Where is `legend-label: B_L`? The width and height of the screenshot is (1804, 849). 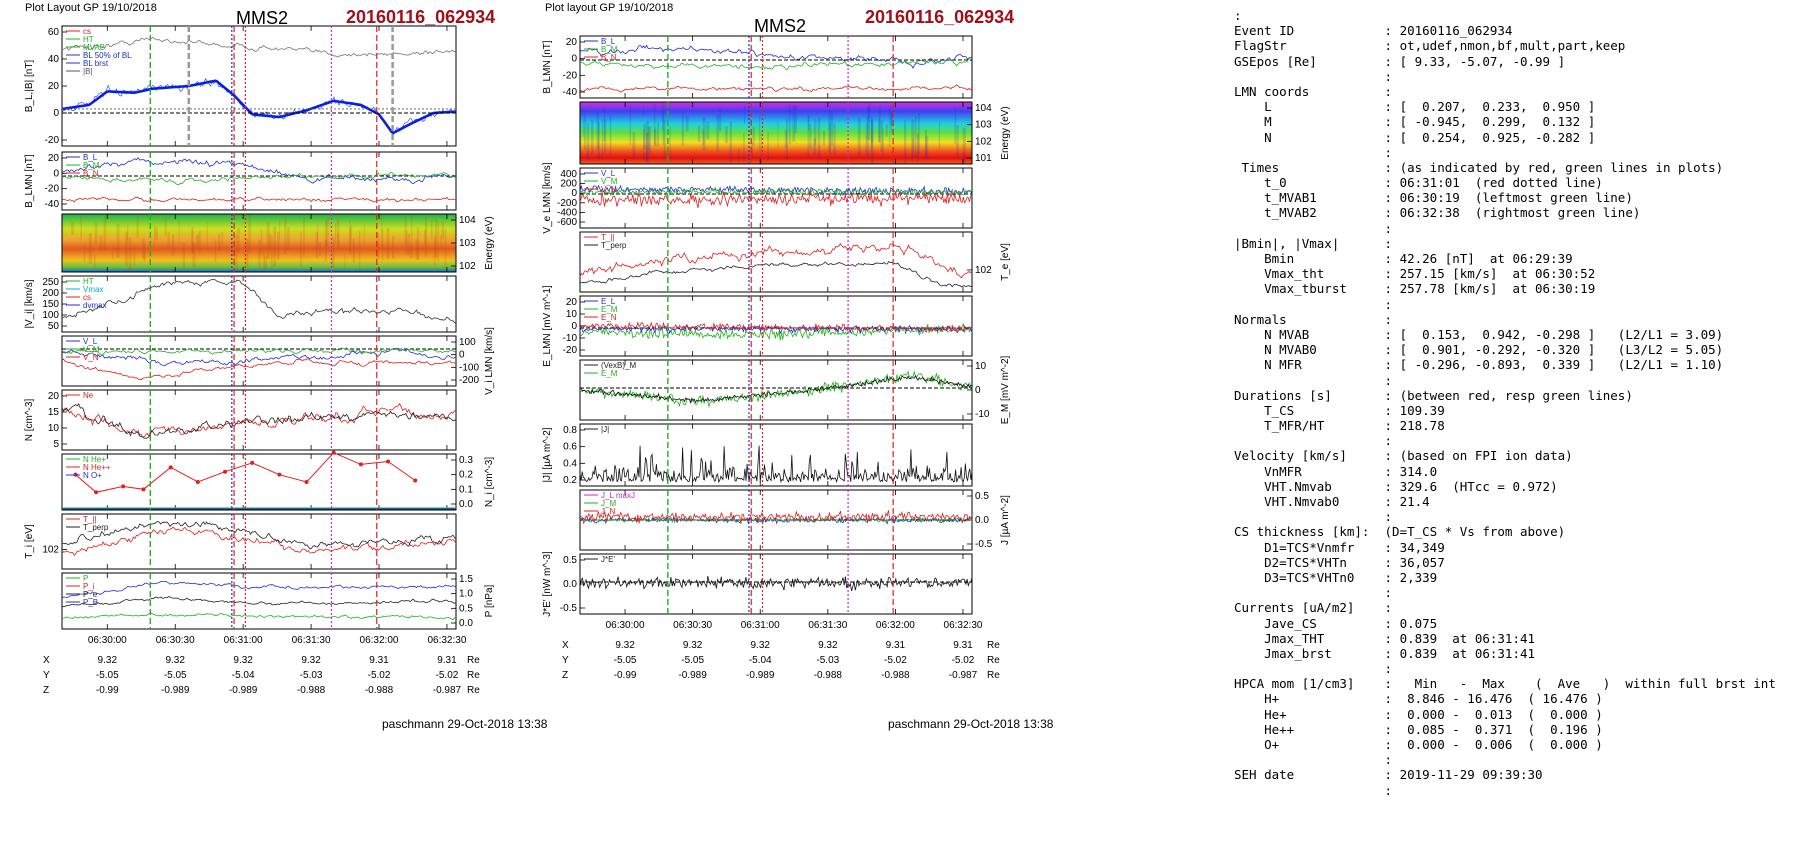
legend-label: B_L is located at coordinates (90, 157).